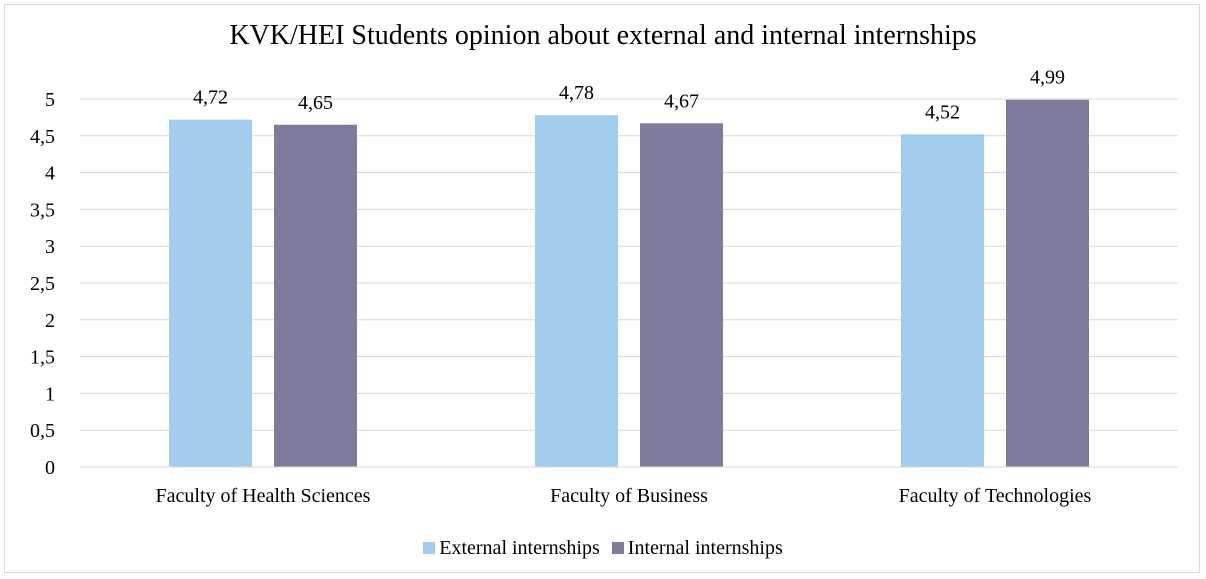 The width and height of the screenshot is (1206, 579). What do you see at coordinates (995, 496) in the screenshot?
I see `x-category-label: Faculty of Technologies` at bounding box center [995, 496].